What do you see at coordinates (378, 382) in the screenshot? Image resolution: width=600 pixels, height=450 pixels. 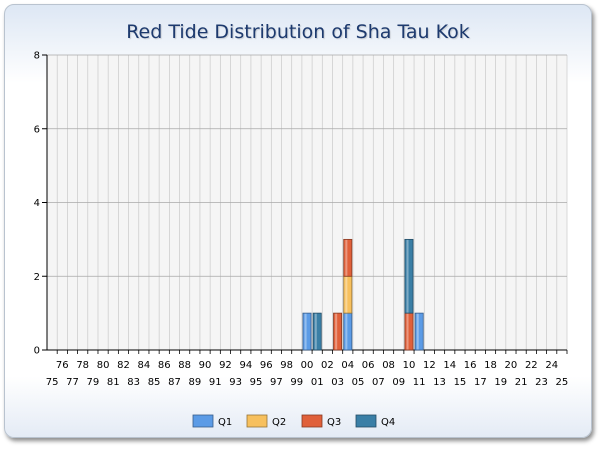 I see `x-tick-label: 07` at bounding box center [378, 382].